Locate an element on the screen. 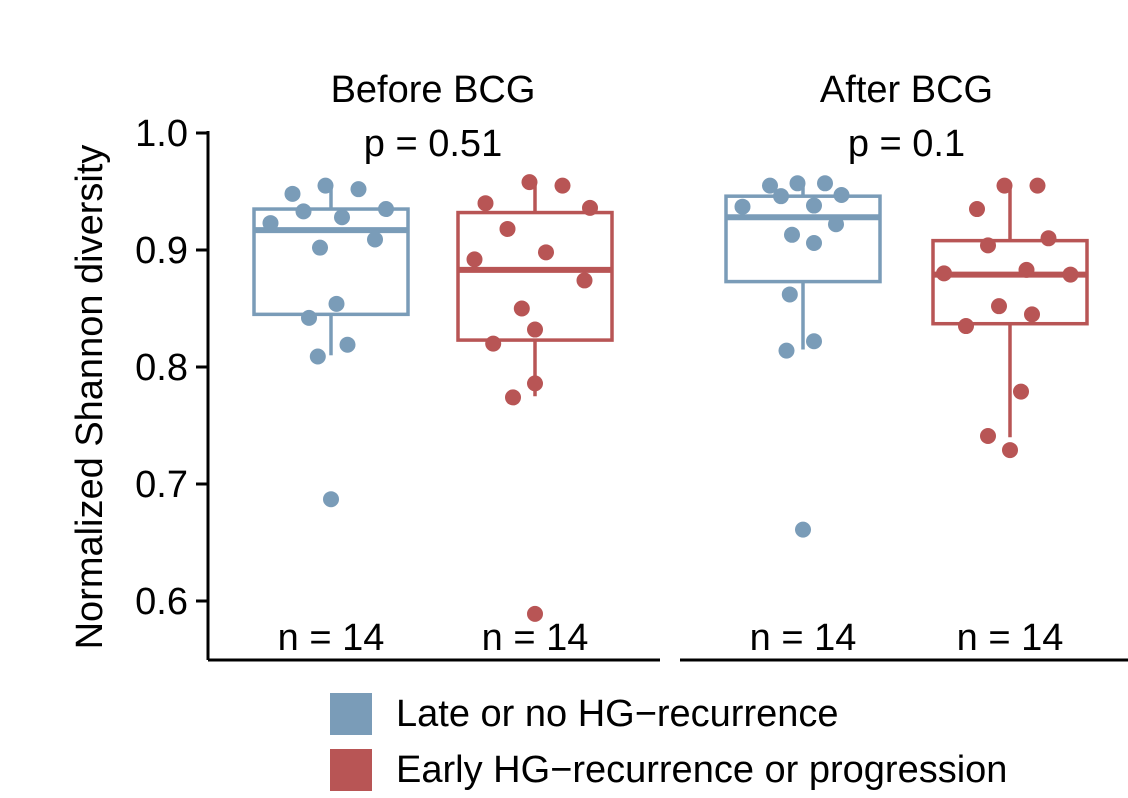 The image size is (1128, 798). panel-title: Before BCG is located at coordinates (433, 90).